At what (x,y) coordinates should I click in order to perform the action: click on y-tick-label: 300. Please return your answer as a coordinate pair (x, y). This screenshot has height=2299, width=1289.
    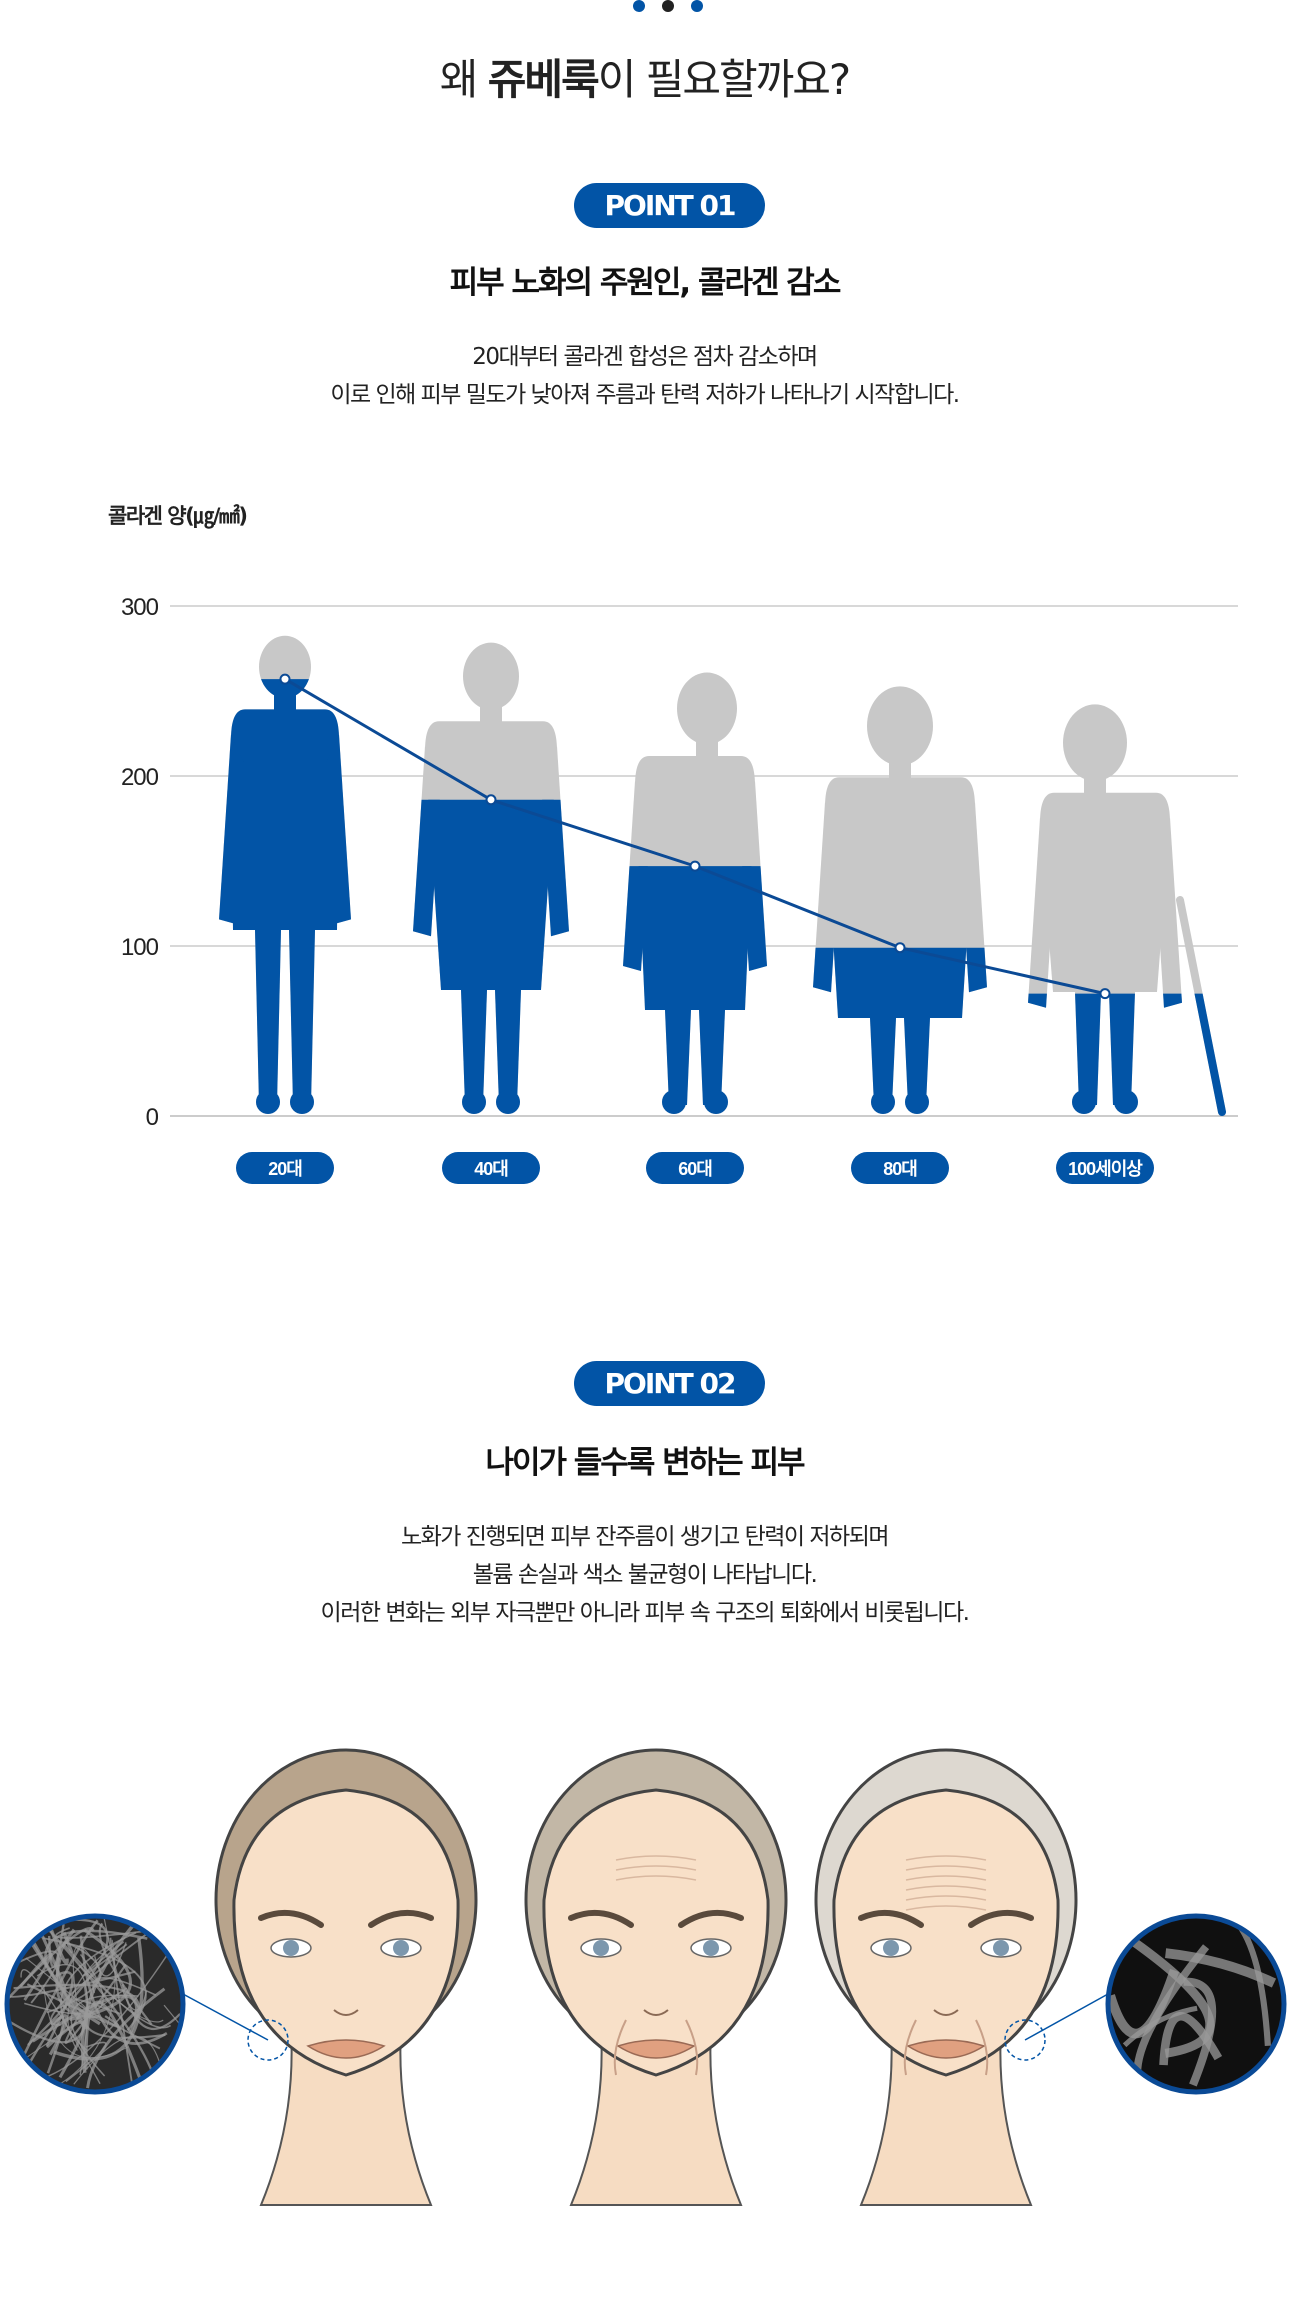
    Looking at the image, I should click on (140, 607).